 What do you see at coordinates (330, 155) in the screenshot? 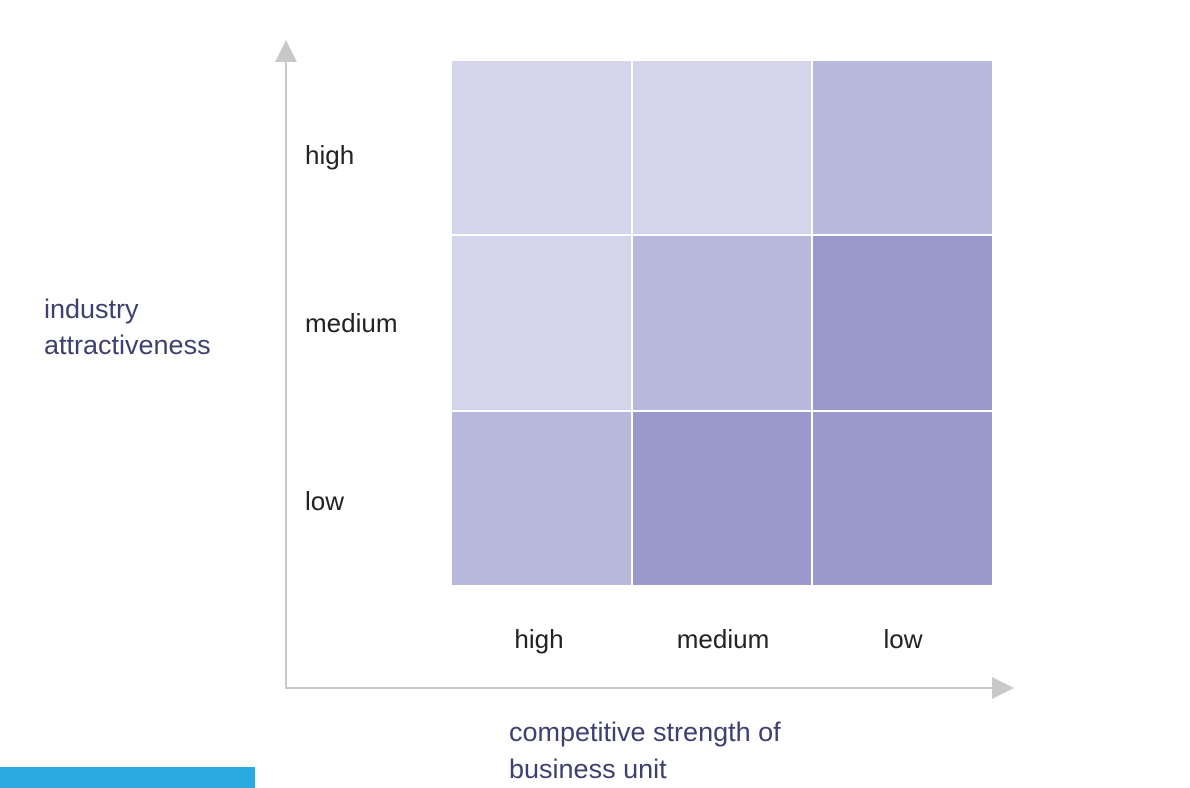
I see `row-label-high: high` at bounding box center [330, 155].